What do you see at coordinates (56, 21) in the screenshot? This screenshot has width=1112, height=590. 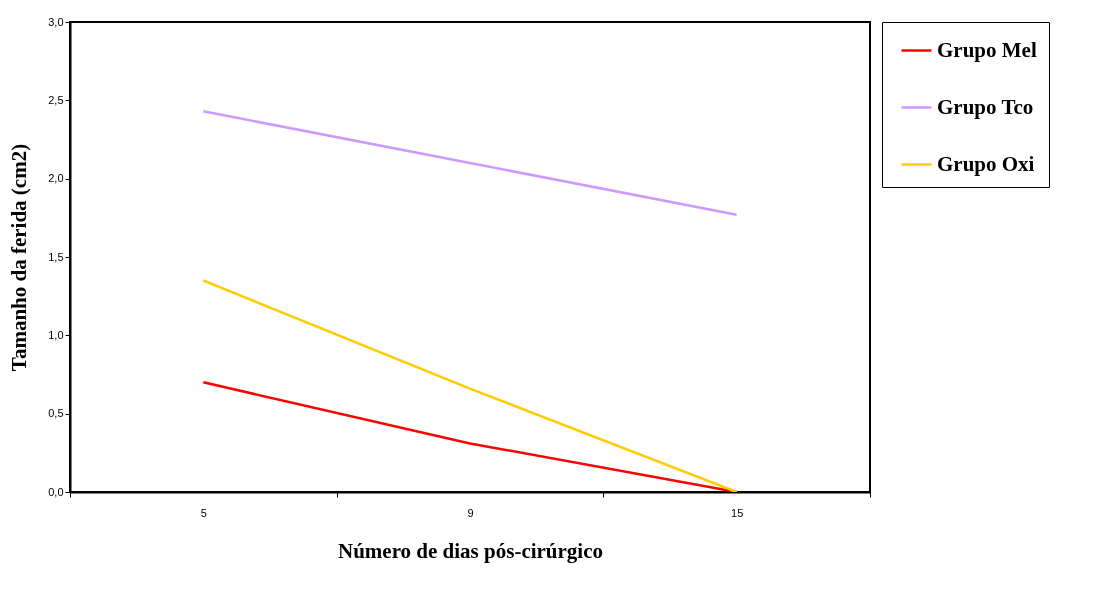 I see `y-tick-label: 3,0` at bounding box center [56, 21].